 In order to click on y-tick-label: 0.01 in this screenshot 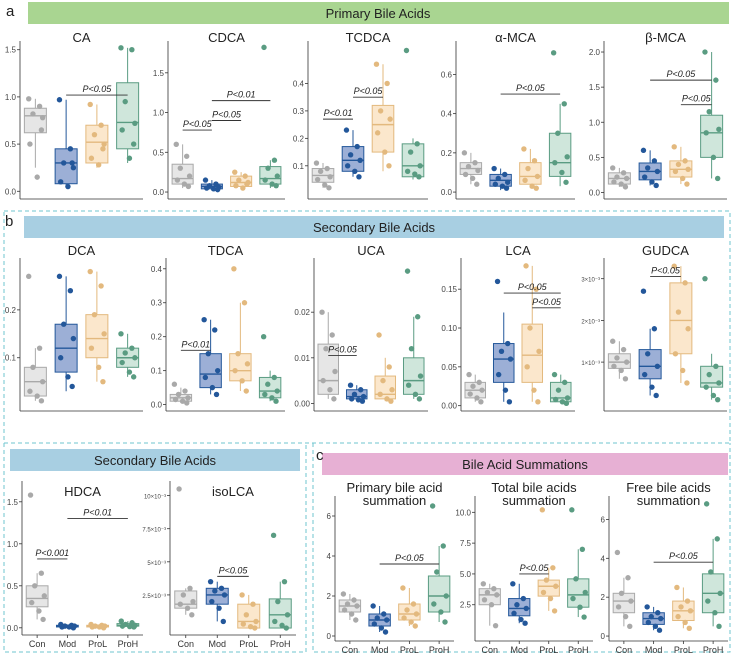, I will do `click(302, 358)`.